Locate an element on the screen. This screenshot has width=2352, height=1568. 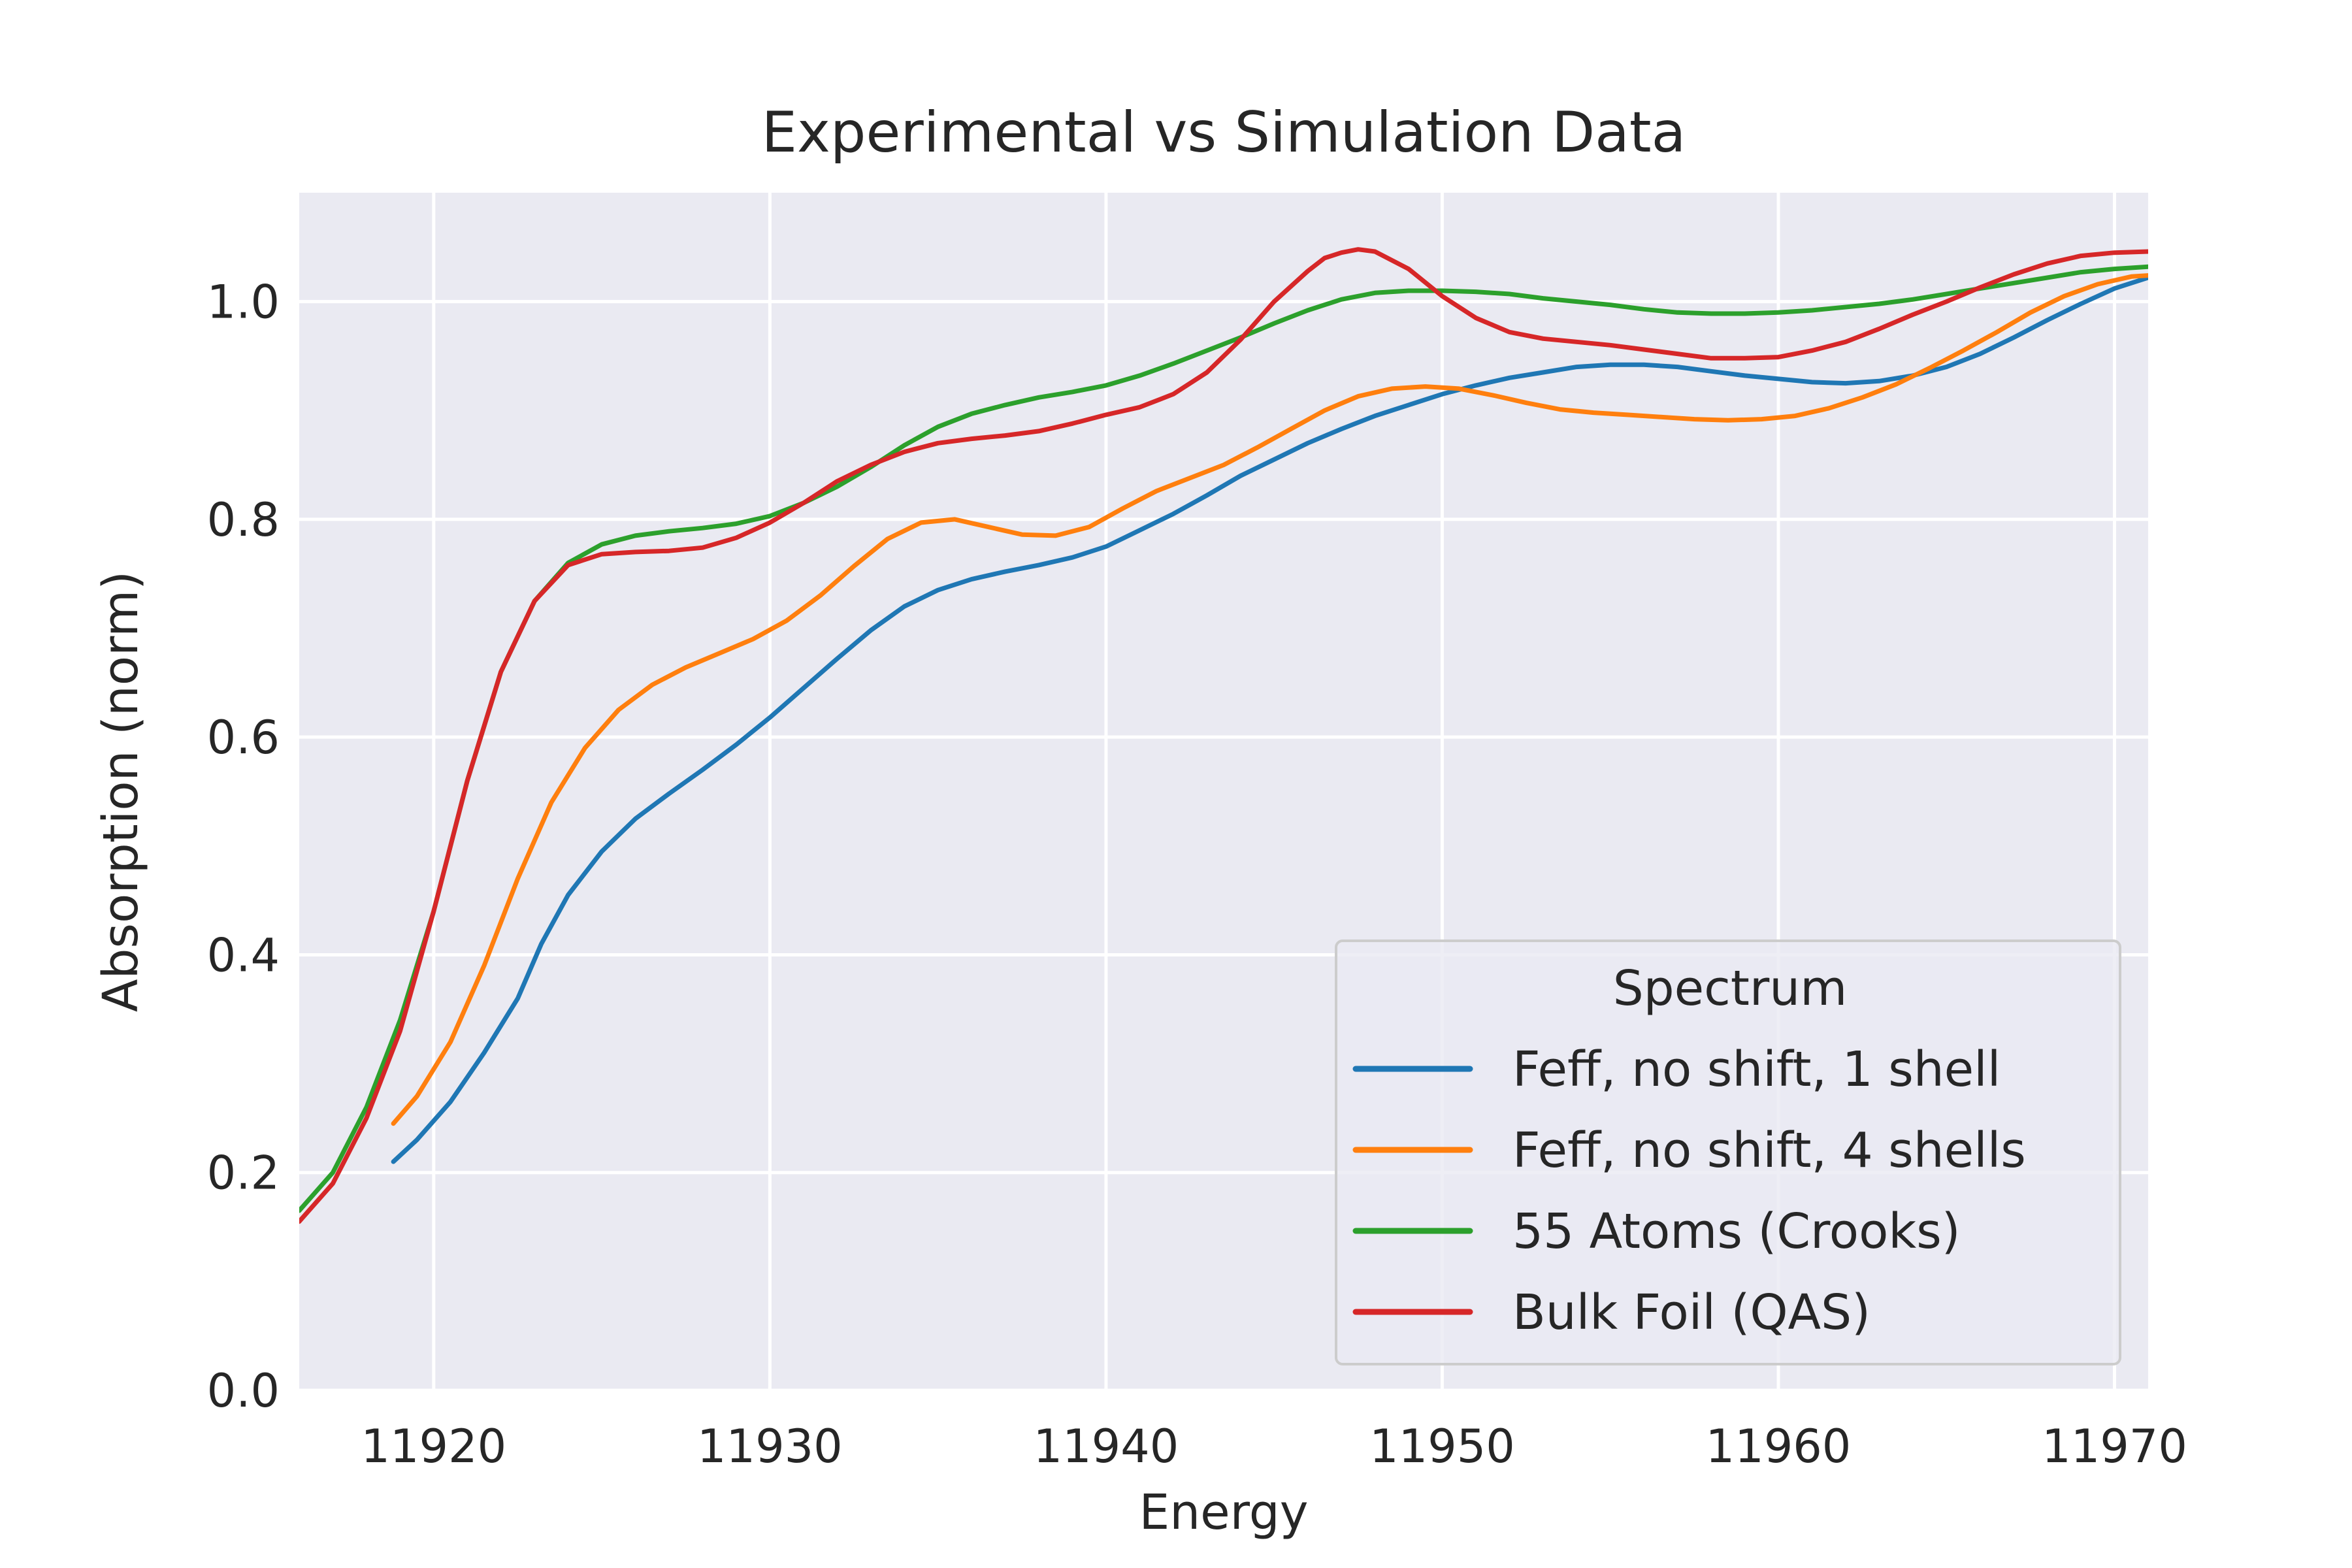
legend-label-2: Feff, no shift, 4 shells is located at coordinates (1769, 1150).